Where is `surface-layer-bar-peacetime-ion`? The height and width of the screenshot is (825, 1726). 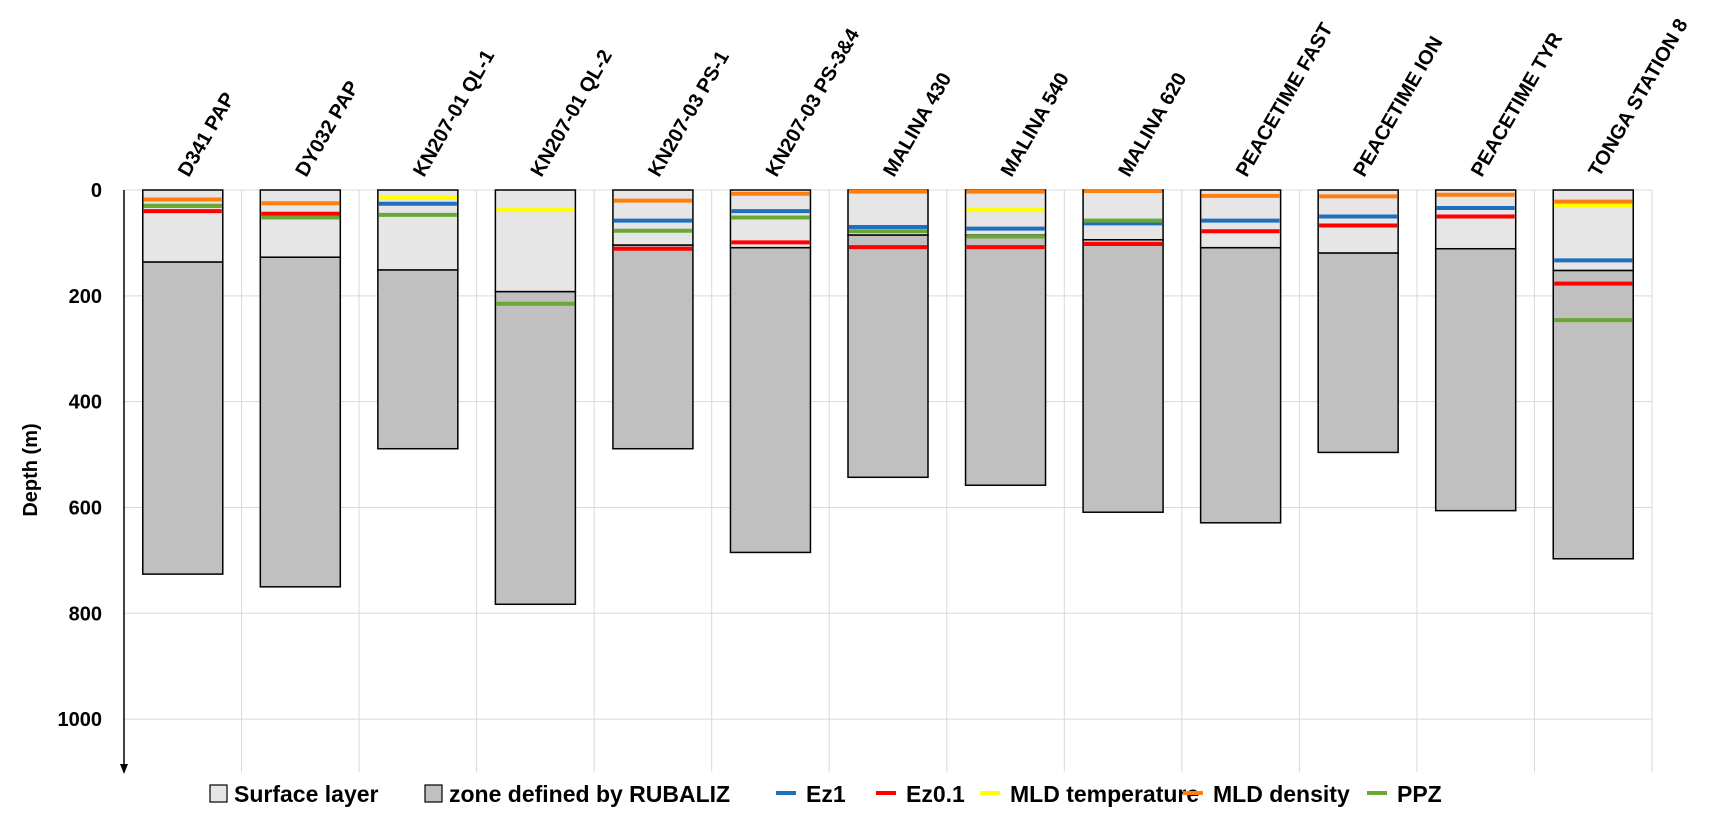 surface-layer-bar-peacetime-ion is located at coordinates (1358, 221).